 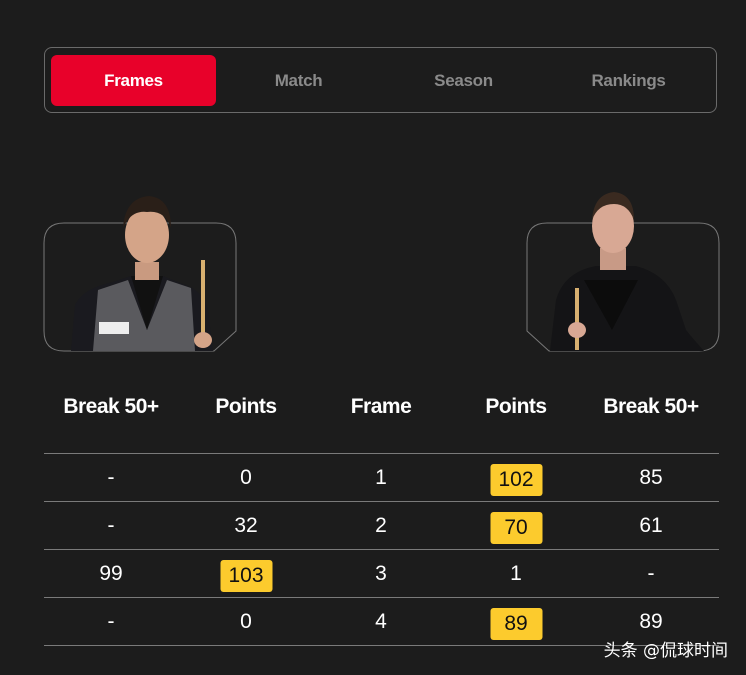 I want to click on header-right-points: Points, so click(x=516, y=406).